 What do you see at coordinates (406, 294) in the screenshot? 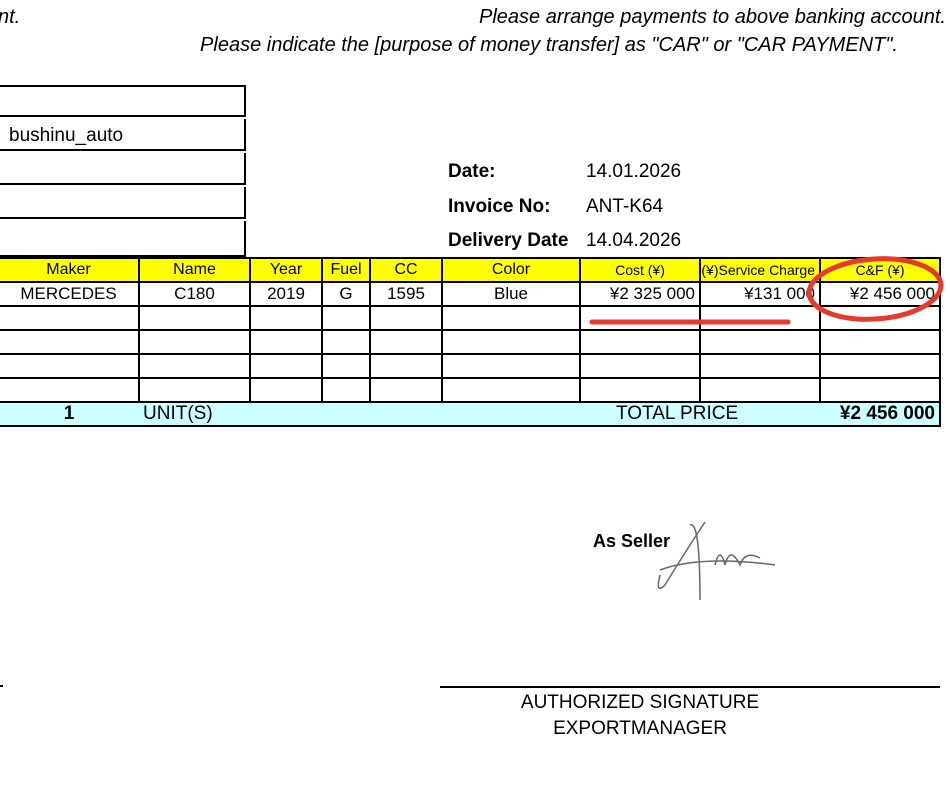
I see `cell-cc: 1595` at bounding box center [406, 294].